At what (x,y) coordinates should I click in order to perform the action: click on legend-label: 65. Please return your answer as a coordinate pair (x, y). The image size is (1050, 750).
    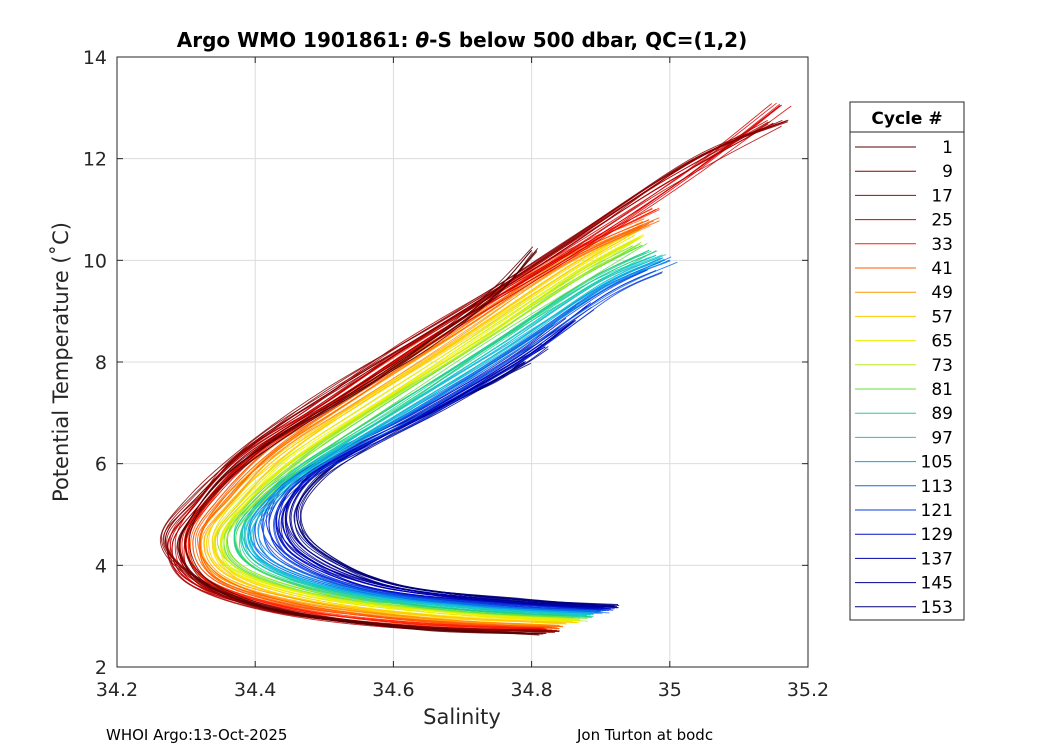
    Looking at the image, I should click on (942, 342).